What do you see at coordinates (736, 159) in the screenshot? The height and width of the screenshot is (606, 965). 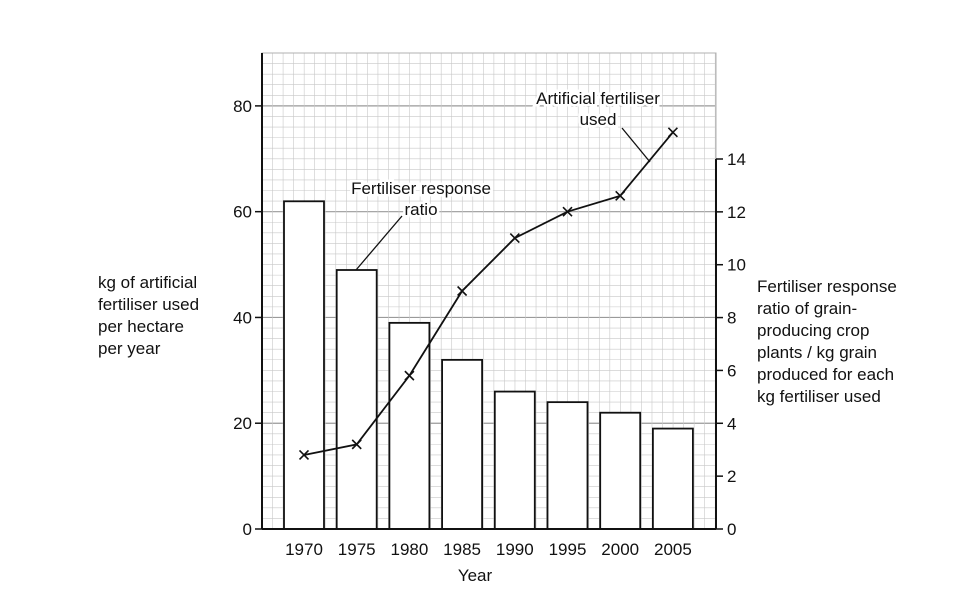 I see `y-right-tick-label: 14` at bounding box center [736, 159].